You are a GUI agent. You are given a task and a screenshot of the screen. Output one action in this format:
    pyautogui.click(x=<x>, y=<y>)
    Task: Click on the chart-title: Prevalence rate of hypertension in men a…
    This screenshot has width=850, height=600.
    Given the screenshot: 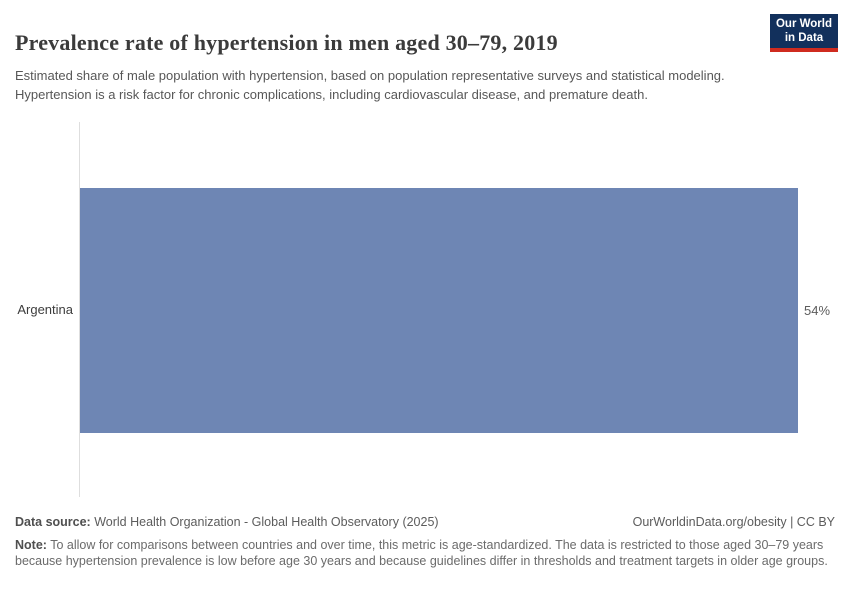 What is the action you would take?
    pyautogui.click(x=286, y=42)
    